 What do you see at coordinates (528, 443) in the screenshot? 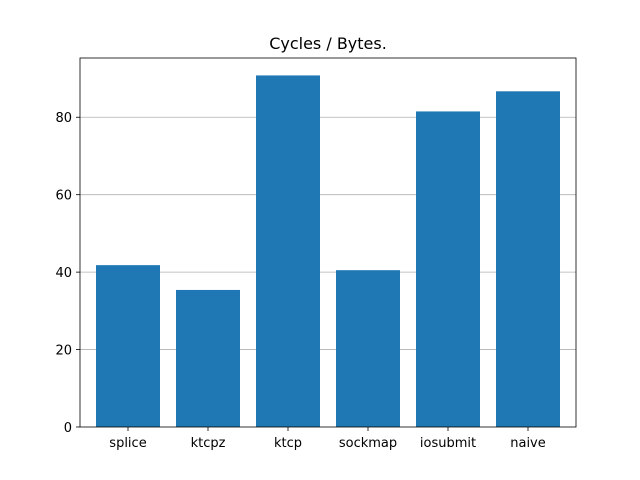
I see `x-tick-label-naive: naive` at bounding box center [528, 443].